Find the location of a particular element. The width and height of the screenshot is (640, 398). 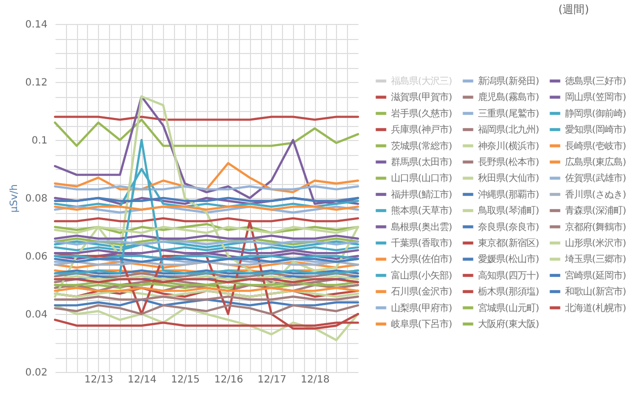

legend-label: 三重県(尾鷲市) is located at coordinates (509, 114).